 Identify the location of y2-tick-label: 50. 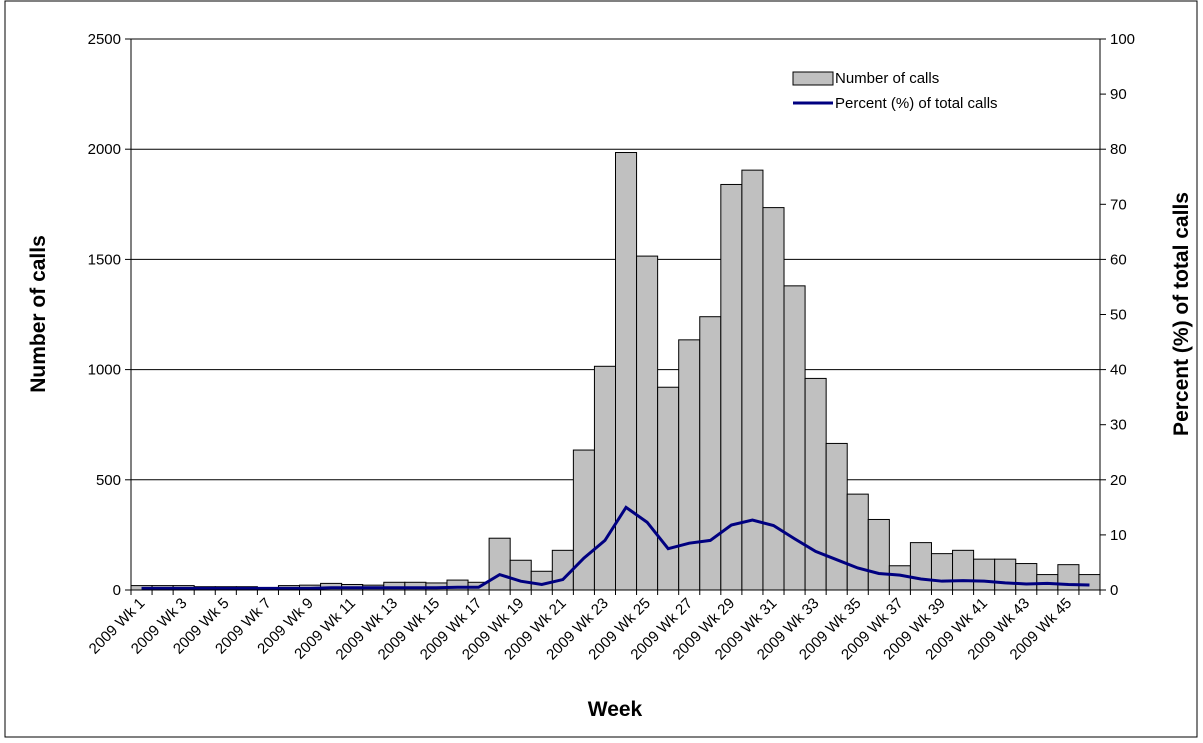
(1118, 315).